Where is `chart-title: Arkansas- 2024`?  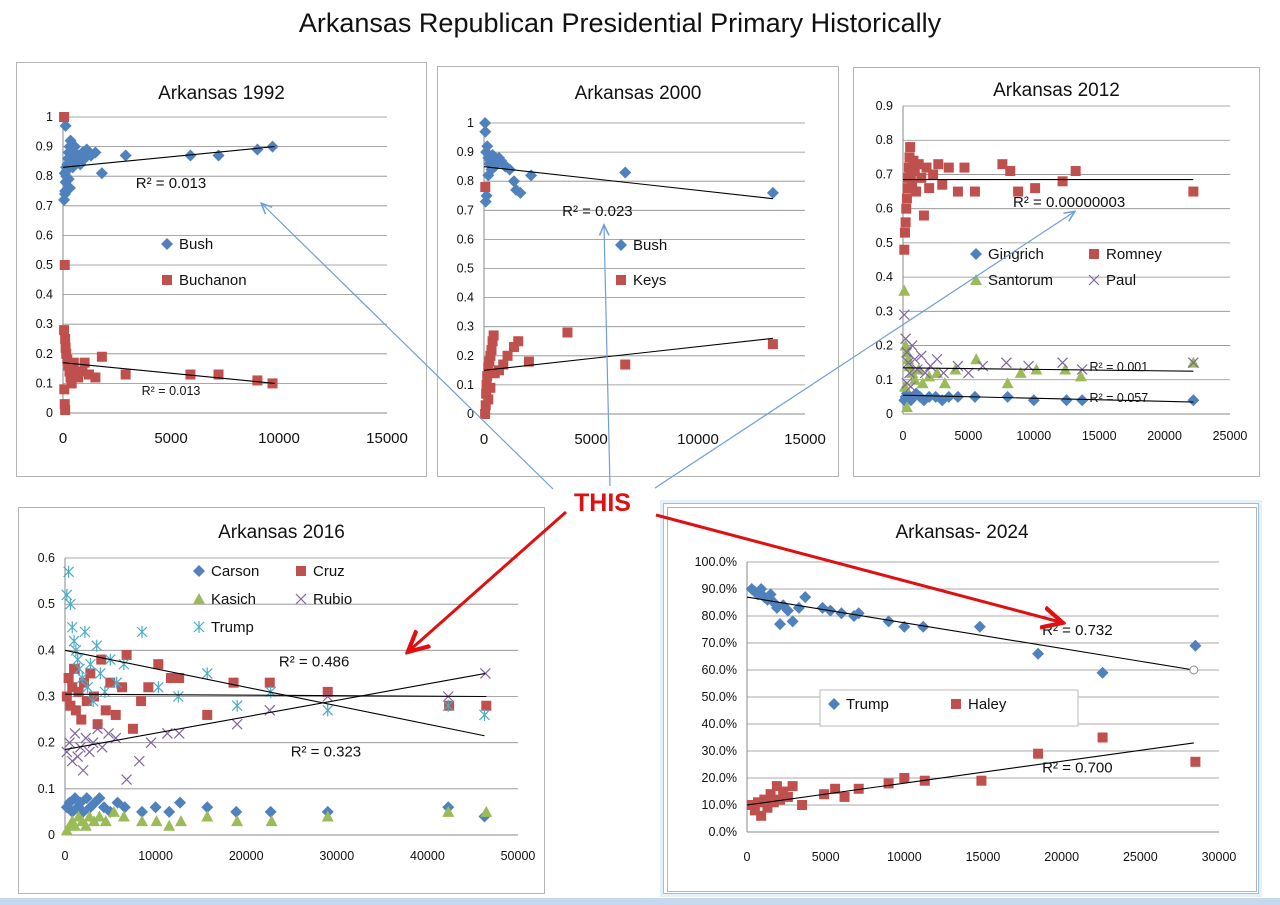 chart-title: Arkansas- 2024 is located at coordinates (962, 532).